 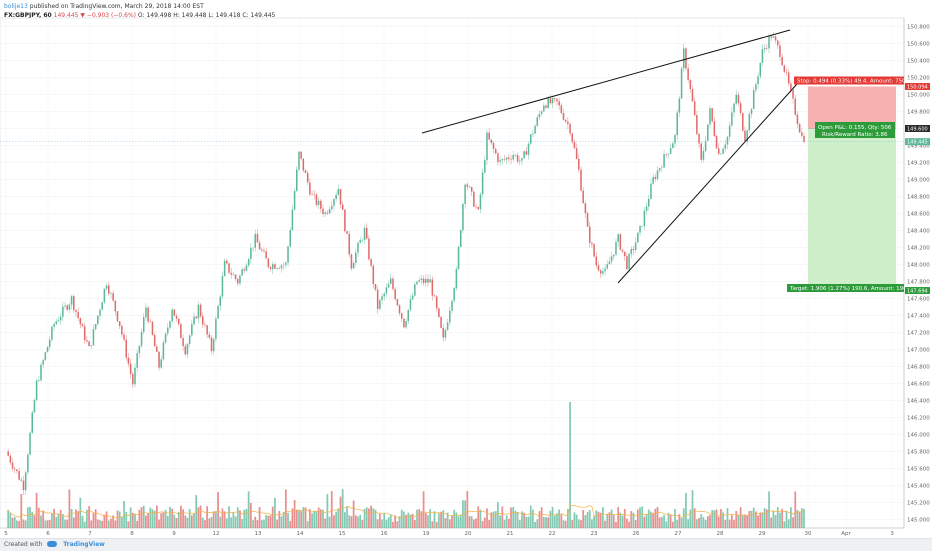 What do you see at coordinates (84, 544) in the screenshot?
I see `tradingview-brand: TradingView` at bounding box center [84, 544].